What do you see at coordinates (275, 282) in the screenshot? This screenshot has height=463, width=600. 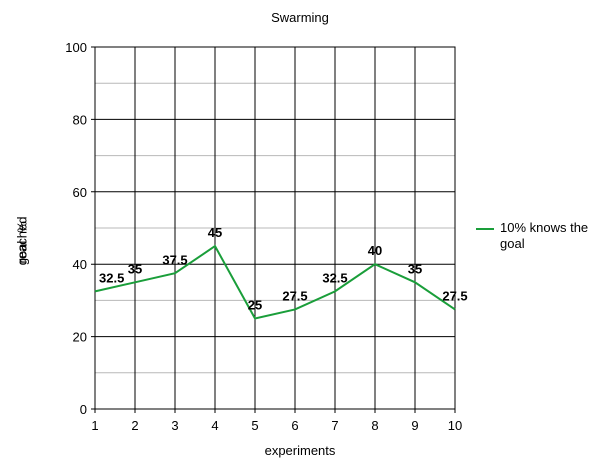 I see `series-line` at bounding box center [275, 282].